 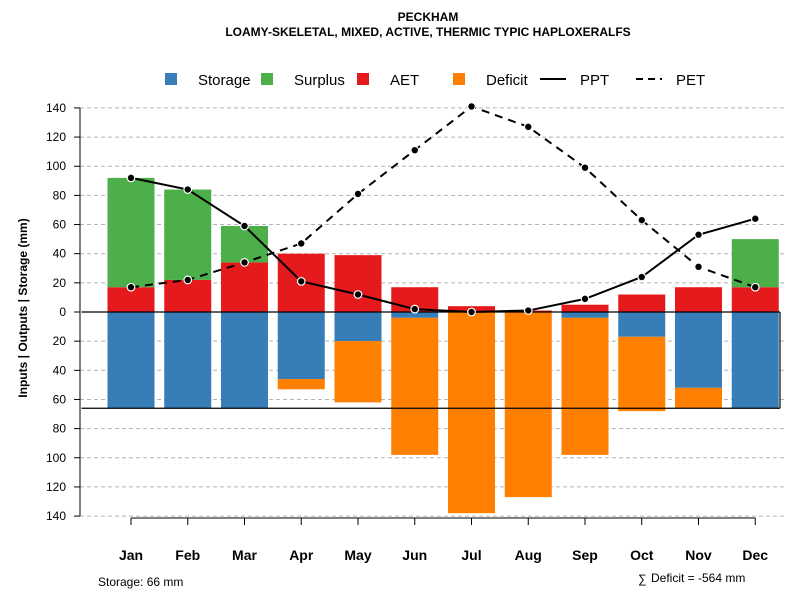 I want to click on legend-label-surplus: Surplus, so click(x=319, y=80).